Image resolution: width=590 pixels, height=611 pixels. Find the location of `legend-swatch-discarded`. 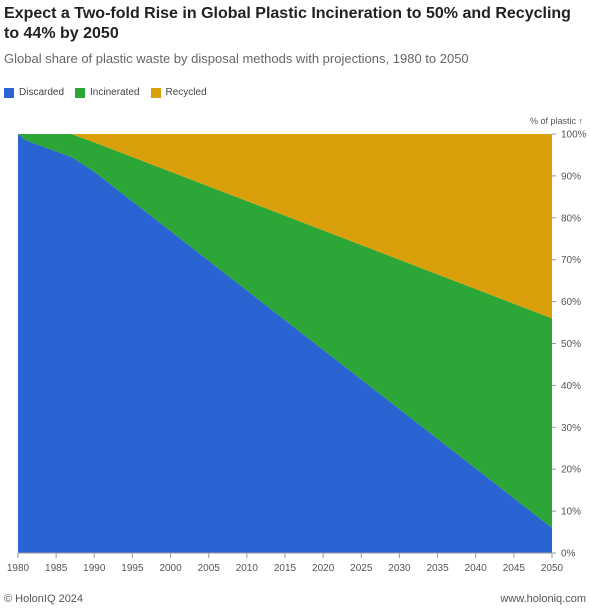

legend-swatch-discarded is located at coordinates (9, 92).